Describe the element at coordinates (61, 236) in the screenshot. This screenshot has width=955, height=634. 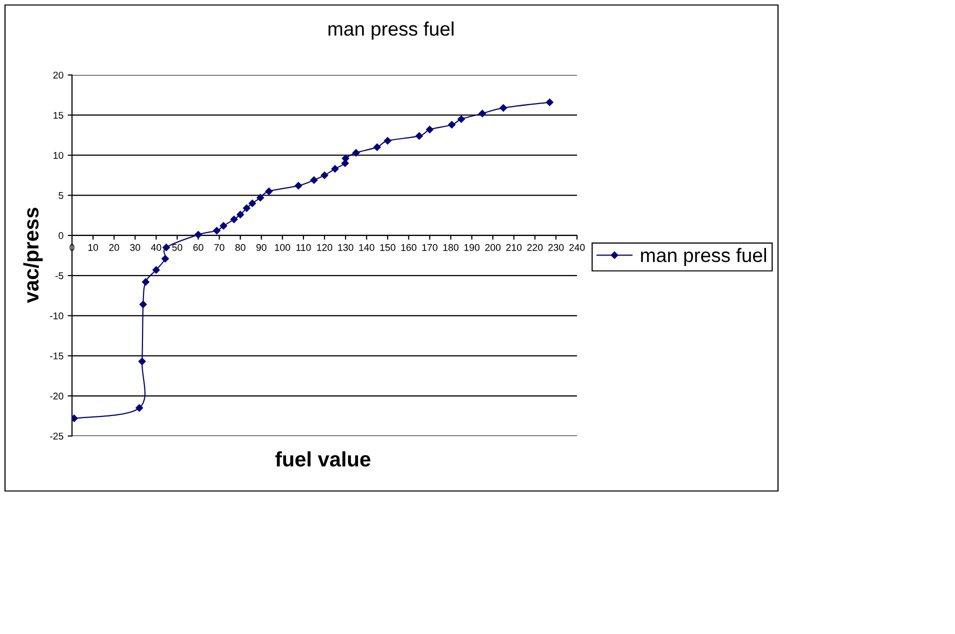
I see `y-tick-label: 0` at that location.